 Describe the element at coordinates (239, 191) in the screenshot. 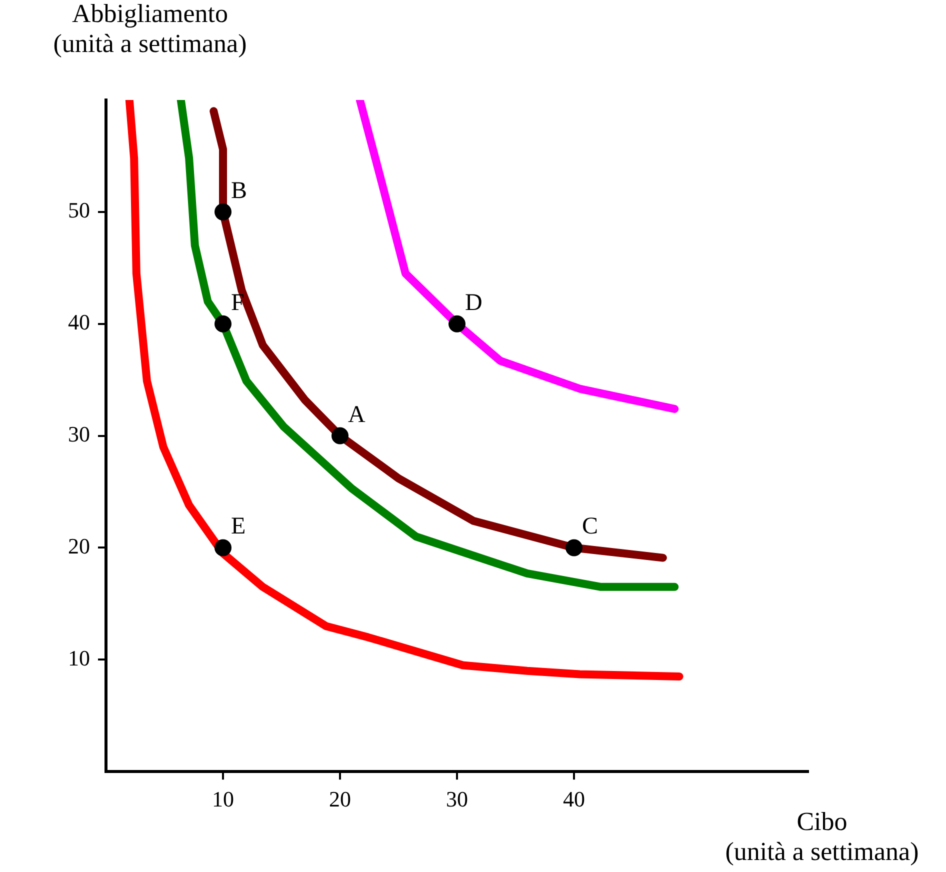

I see `annotation: B` at that location.